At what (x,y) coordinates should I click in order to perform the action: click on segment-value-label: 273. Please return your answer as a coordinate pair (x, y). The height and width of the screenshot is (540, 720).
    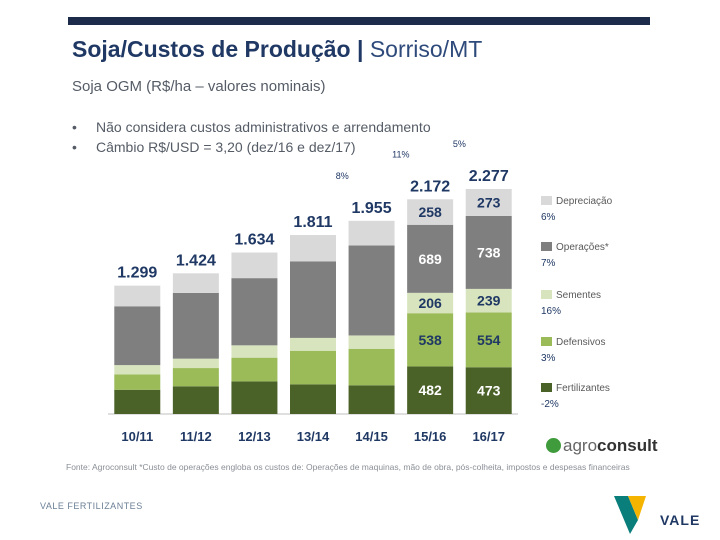
    Looking at the image, I should click on (489, 202).